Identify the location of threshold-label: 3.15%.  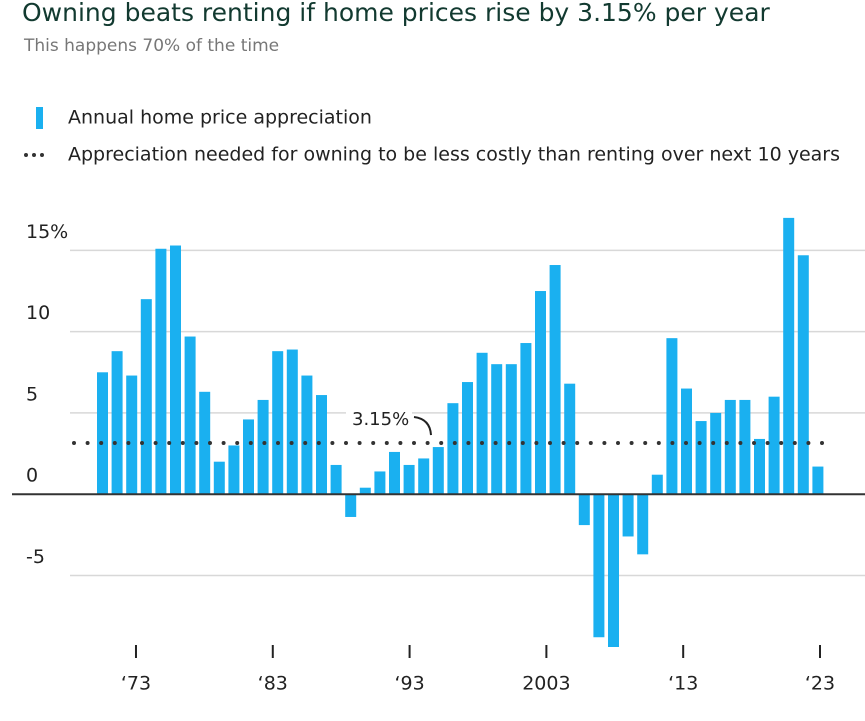
(380, 419).